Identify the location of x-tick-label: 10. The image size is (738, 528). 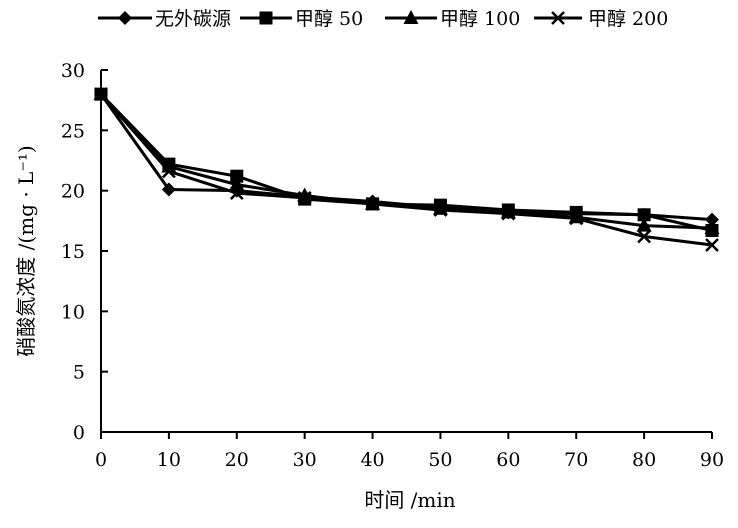
(169, 460).